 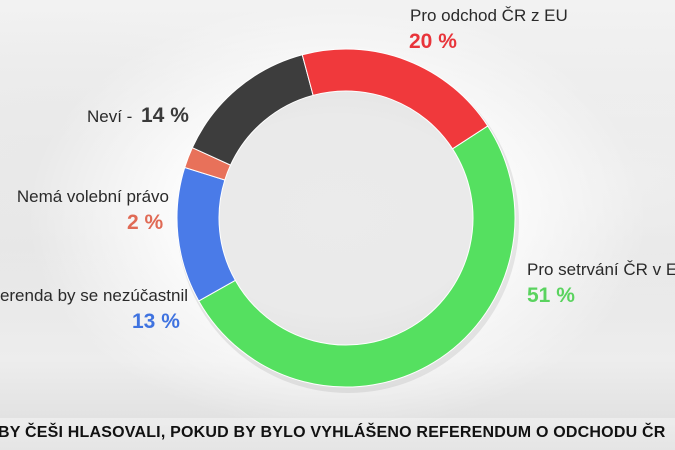 I want to click on label-setrvani: Pro setrvání ČR v EU, so click(x=601, y=269).